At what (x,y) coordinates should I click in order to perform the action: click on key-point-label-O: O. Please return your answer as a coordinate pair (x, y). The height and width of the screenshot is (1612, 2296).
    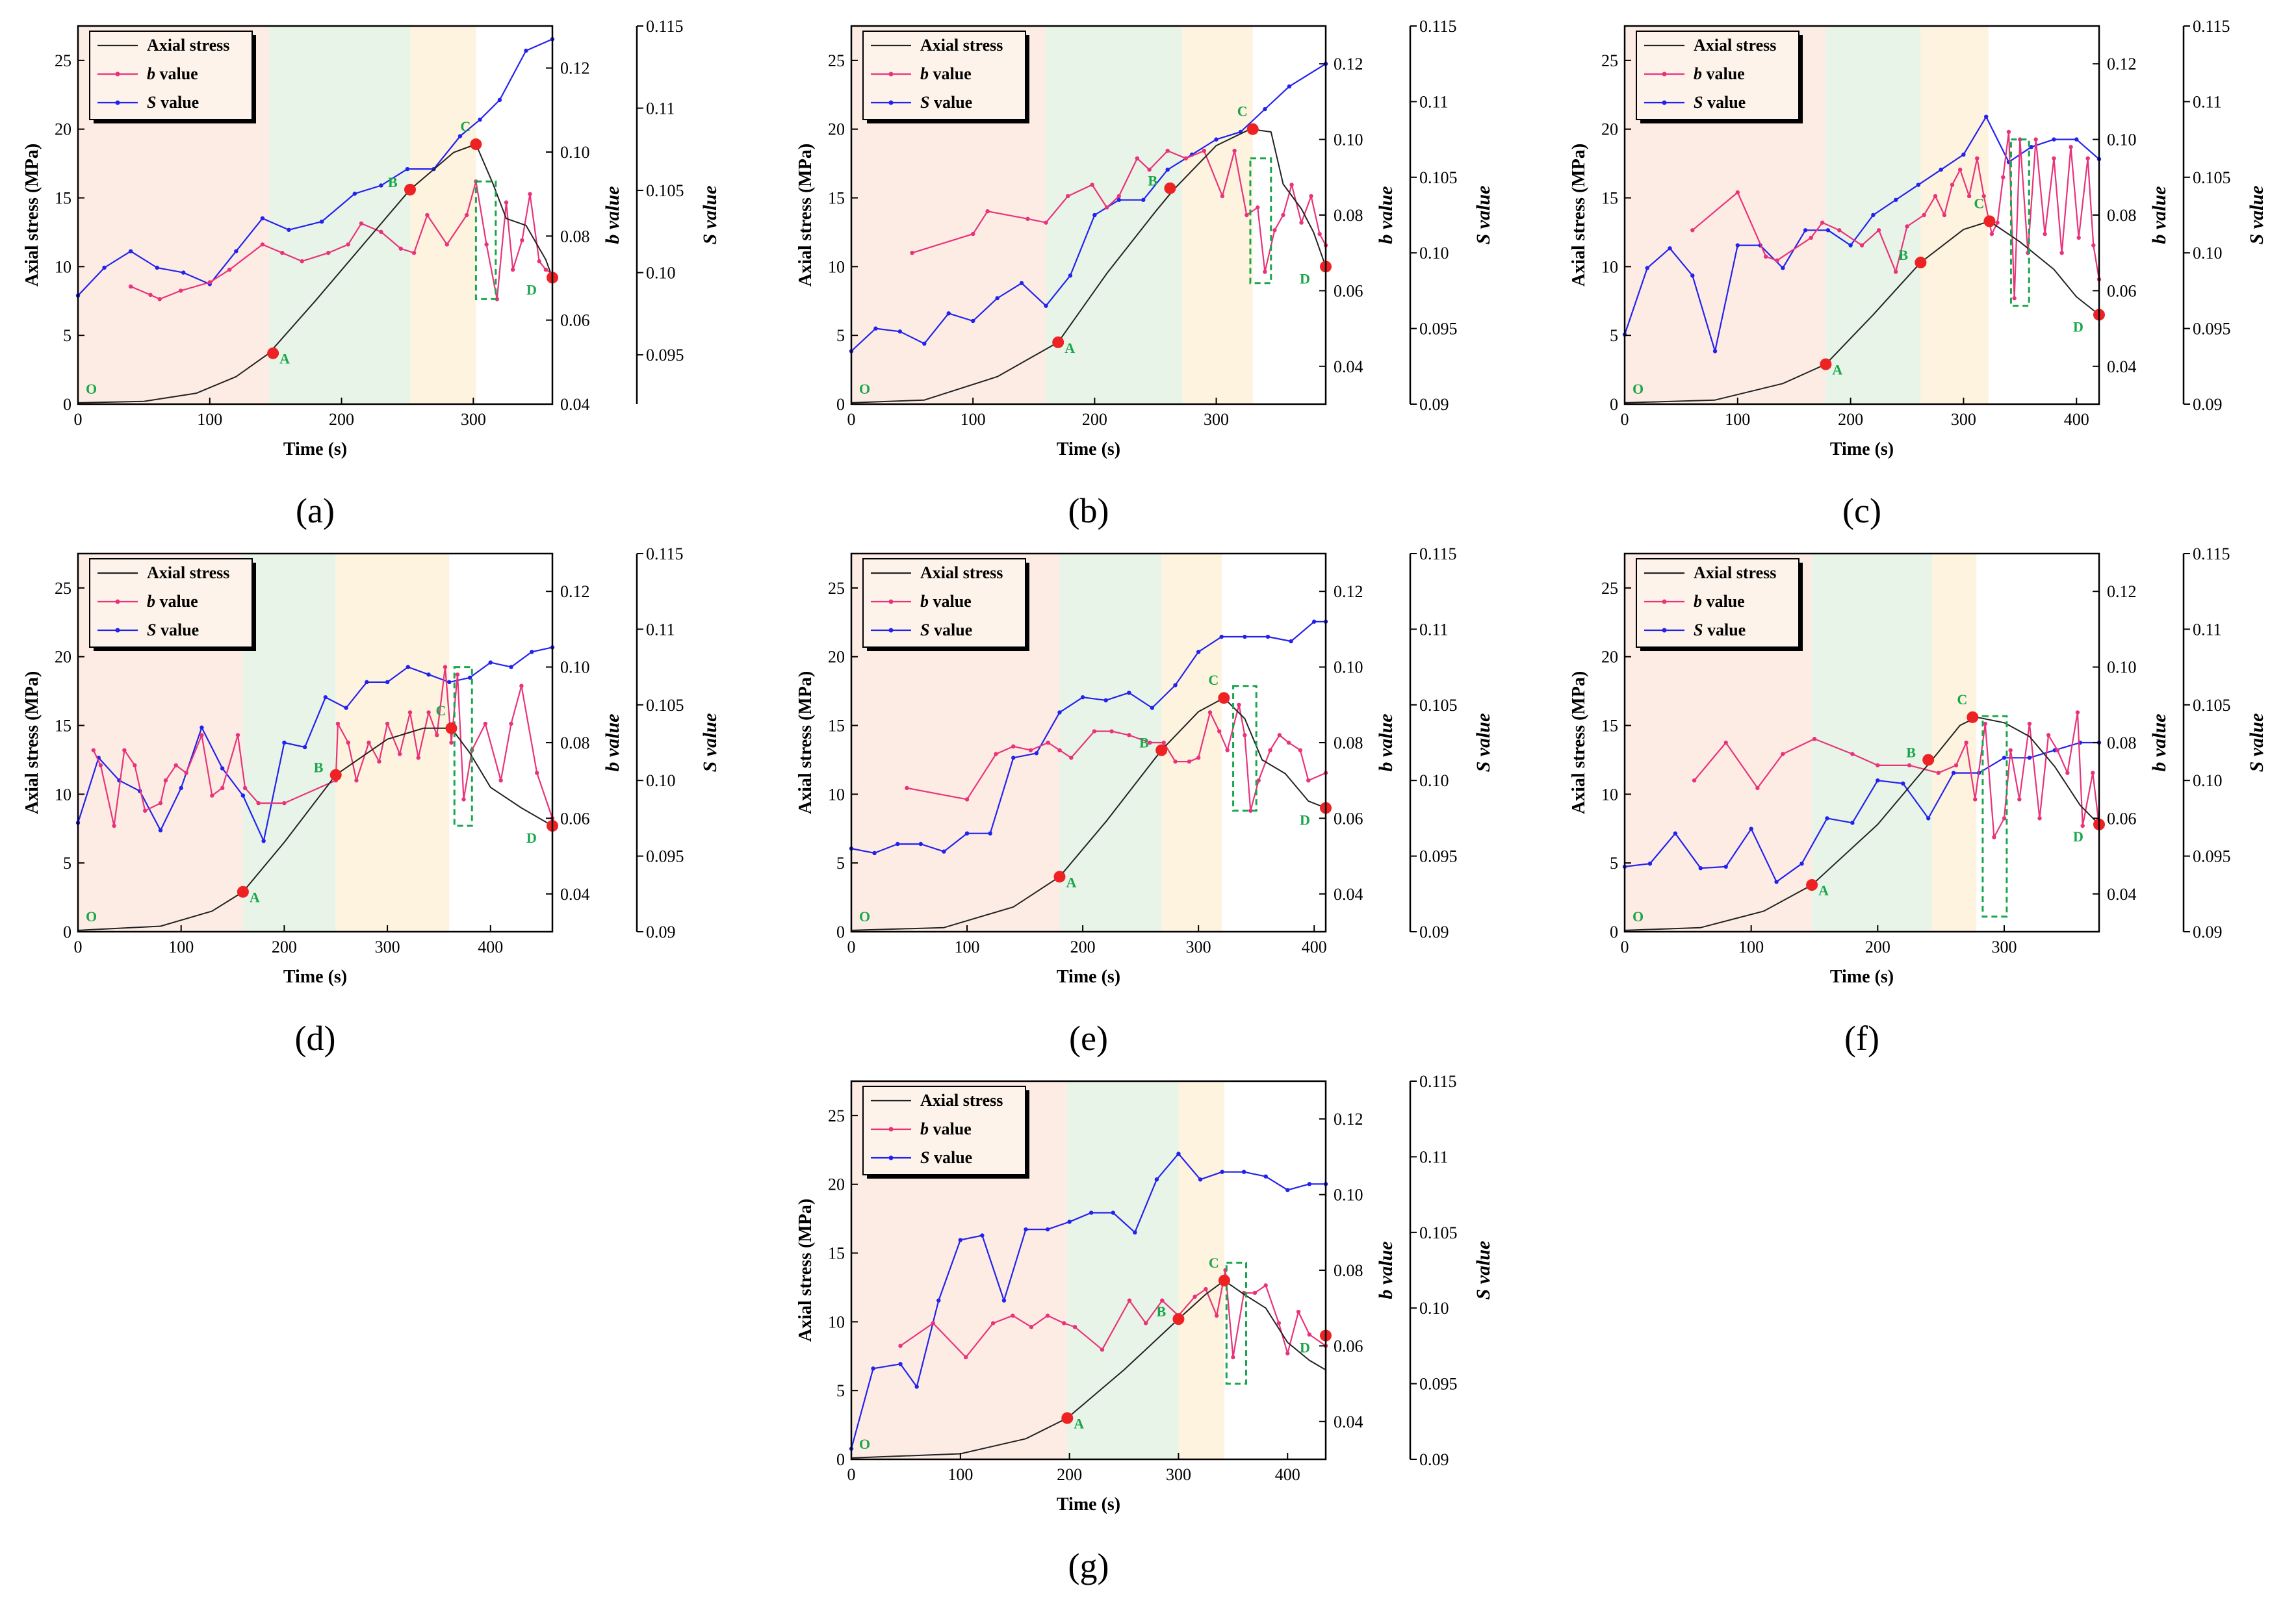
    Looking at the image, I should click on (864, 916).